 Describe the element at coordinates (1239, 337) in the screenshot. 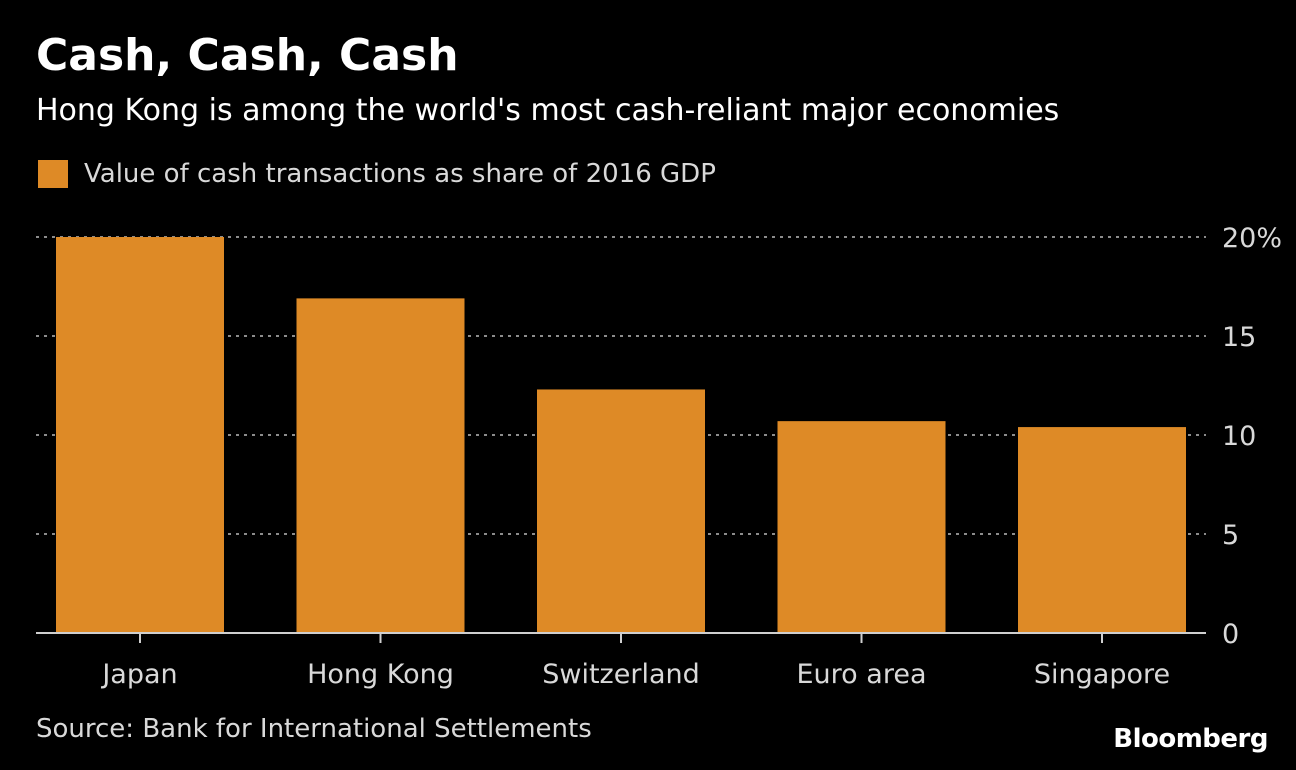

I see `y-tick-label: 15` at that location.